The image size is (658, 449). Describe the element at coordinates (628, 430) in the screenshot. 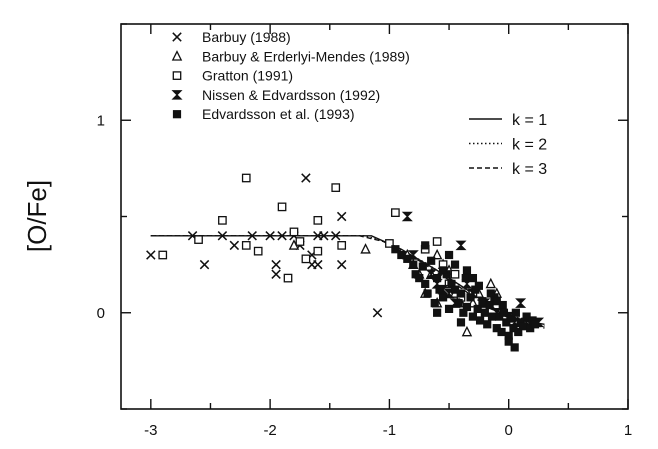

I see `x-tick-label: 1` at that location.